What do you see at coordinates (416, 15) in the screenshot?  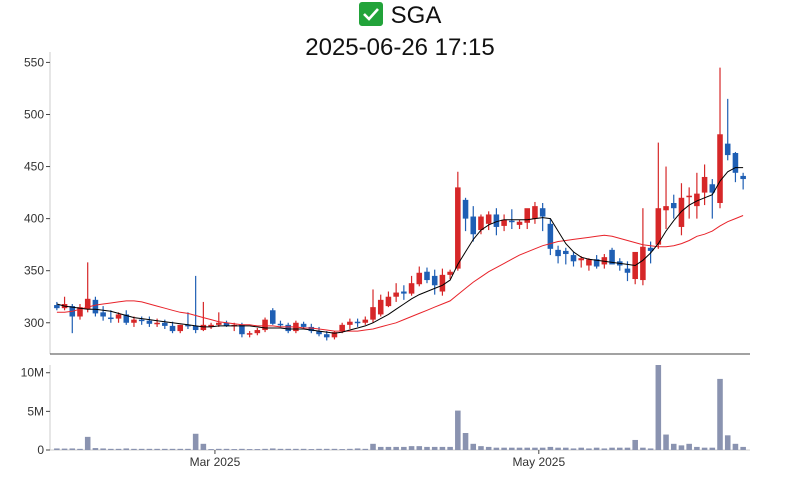 I see `ticker-label: SGA` at bounding box center [416, 15].